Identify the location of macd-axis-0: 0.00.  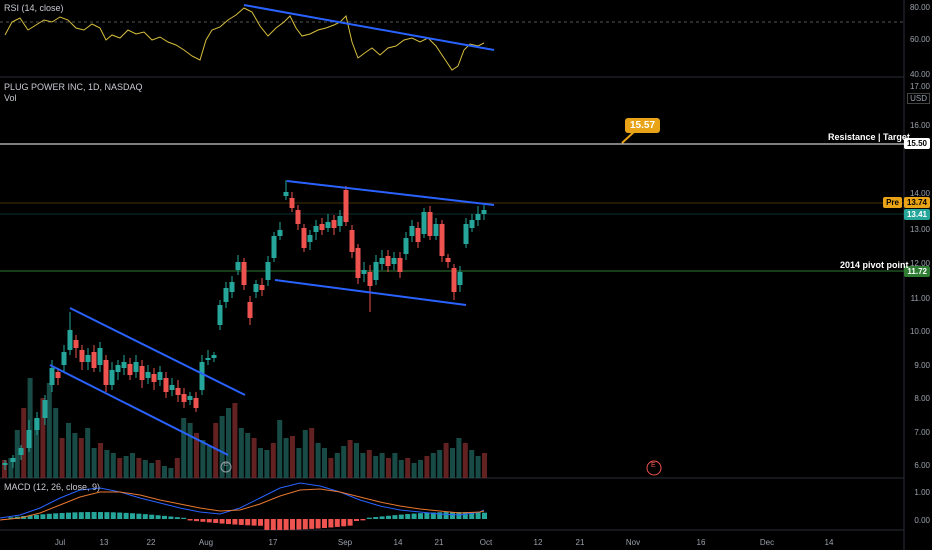
(922, 520).